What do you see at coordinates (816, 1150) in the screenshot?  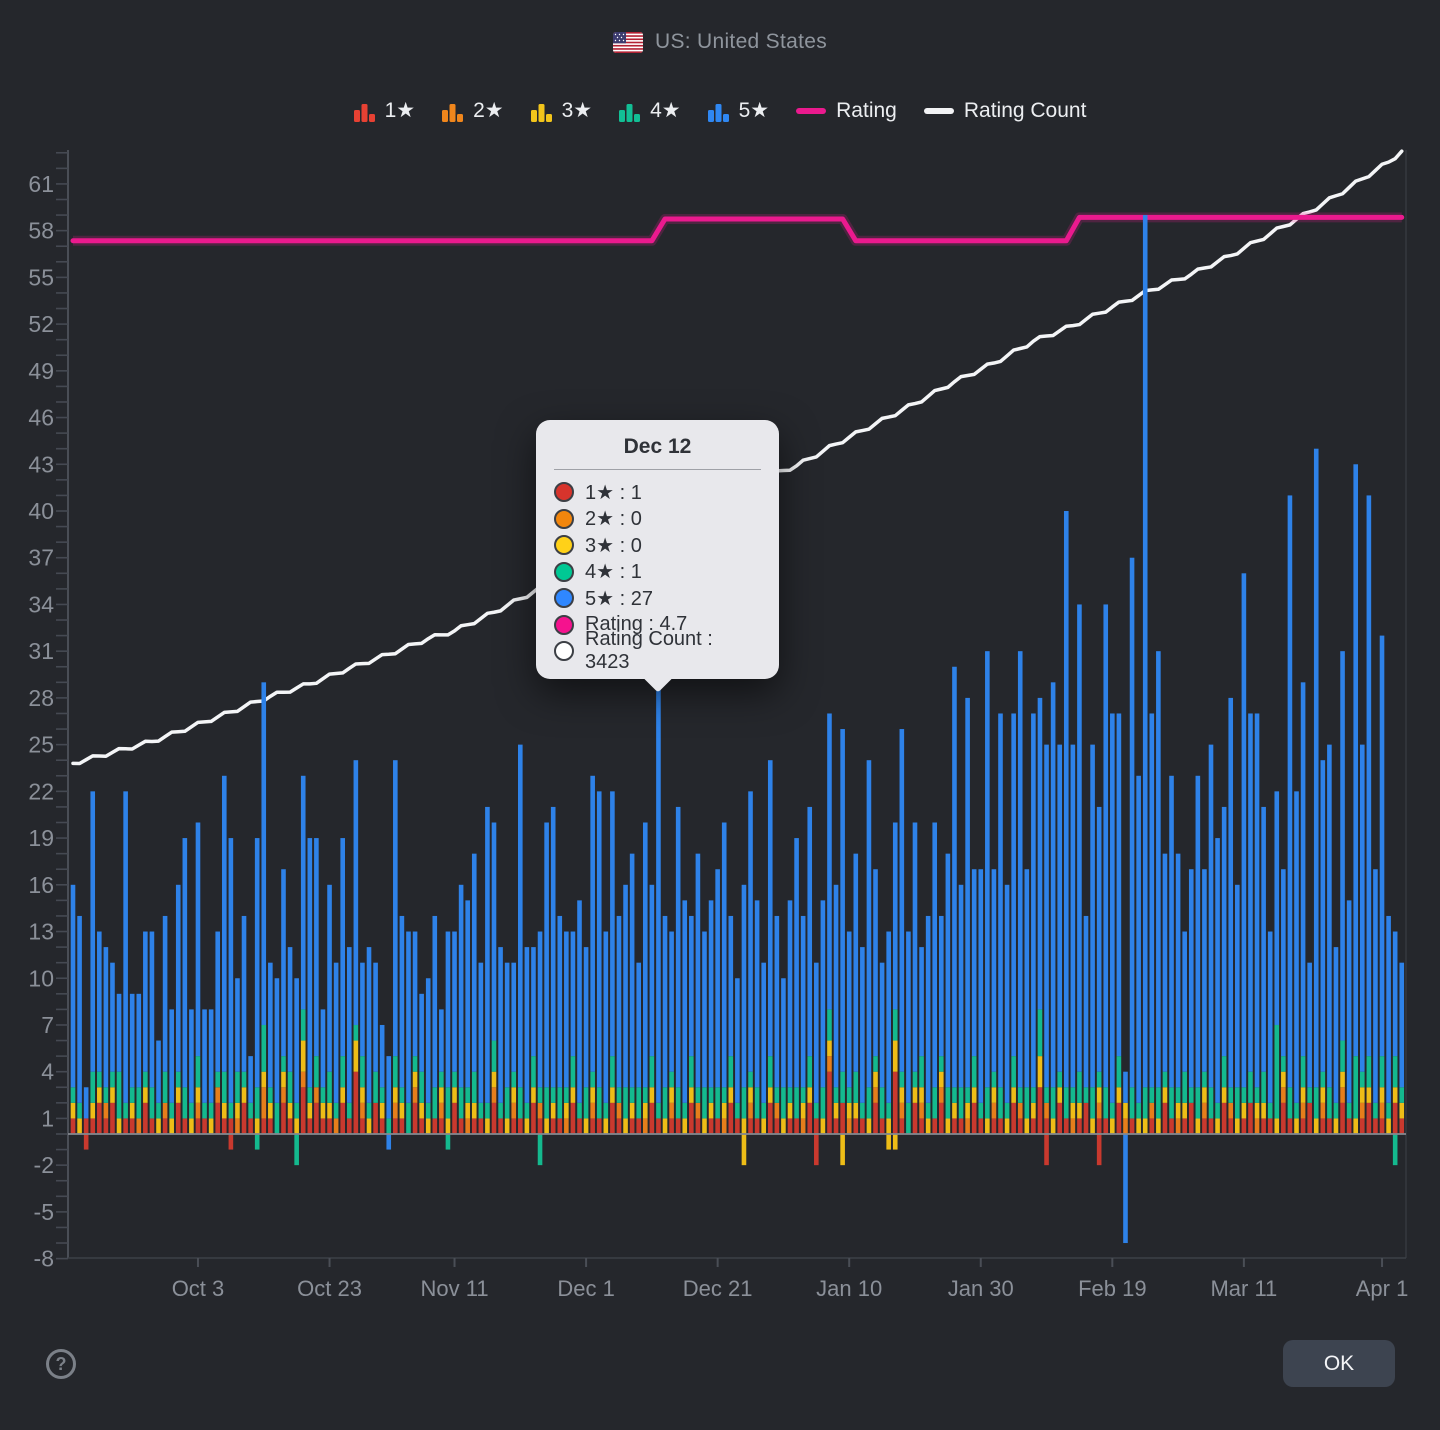 I see `bar-segment-negative` at bounding box center [816, 1150].